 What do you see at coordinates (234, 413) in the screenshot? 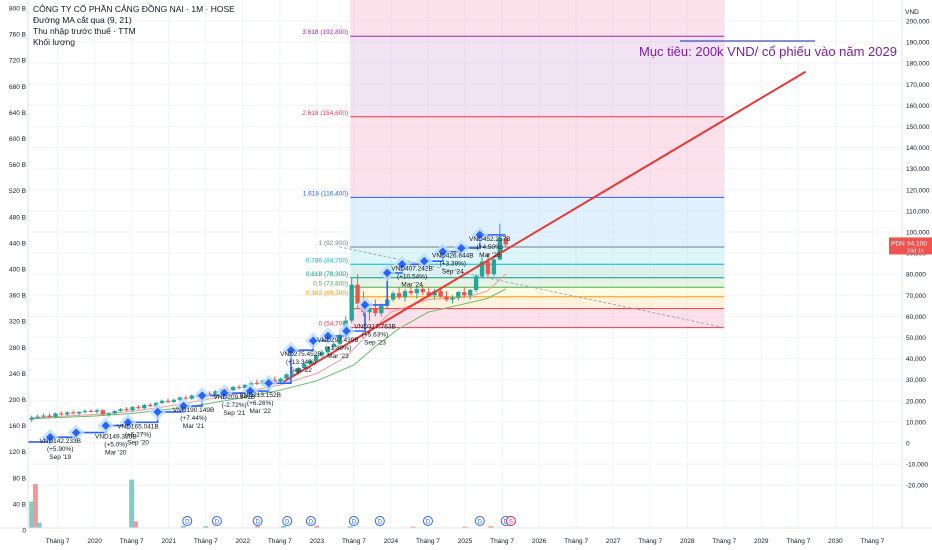
I see `earnings-label-date: Sep '21` at bounding box center [234, 413].